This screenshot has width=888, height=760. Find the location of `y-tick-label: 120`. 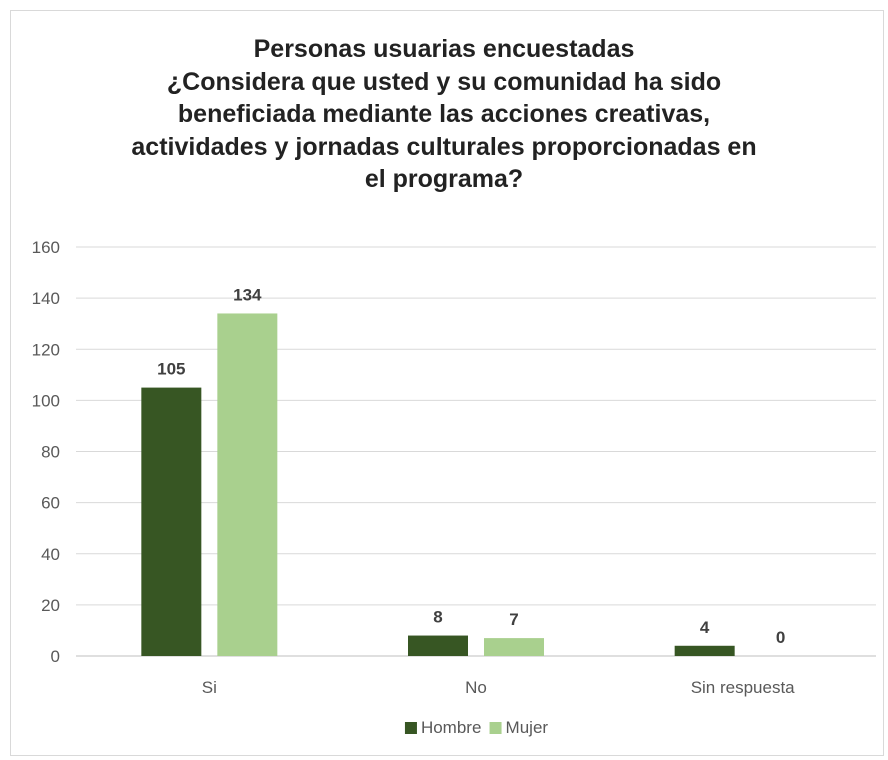

y-tick-label: 120 is located at coordinates (46, 349).